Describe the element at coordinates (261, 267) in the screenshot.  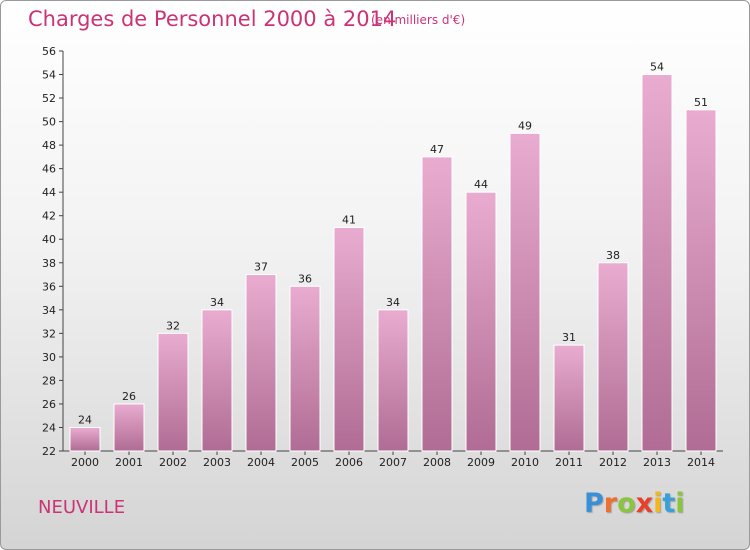
I see `bar-value-label: 37` at that location.